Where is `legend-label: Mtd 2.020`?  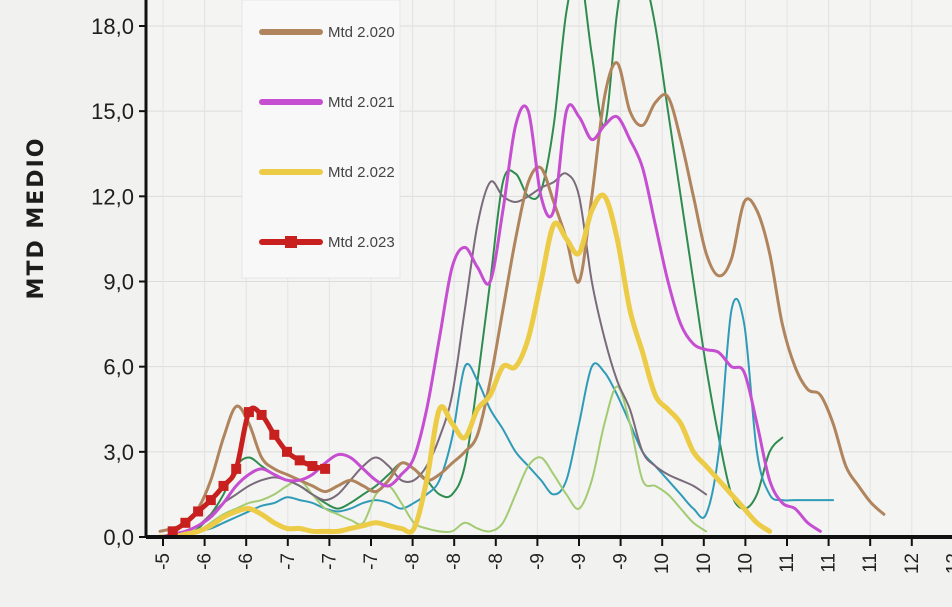 legend-label: Mtd 2.020 is located at coordinates (361, 32).